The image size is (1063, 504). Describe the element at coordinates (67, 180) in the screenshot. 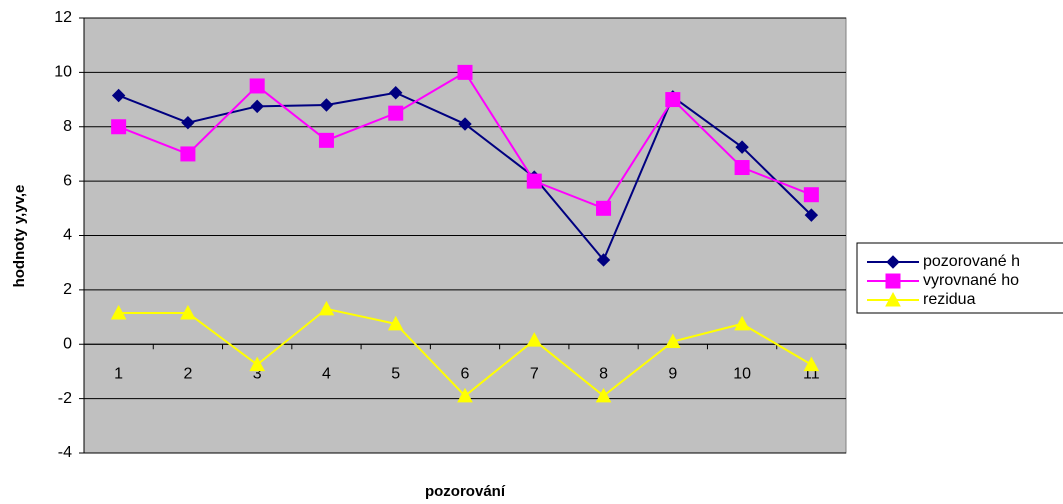

I see `y-tick-label: 6` at that location.